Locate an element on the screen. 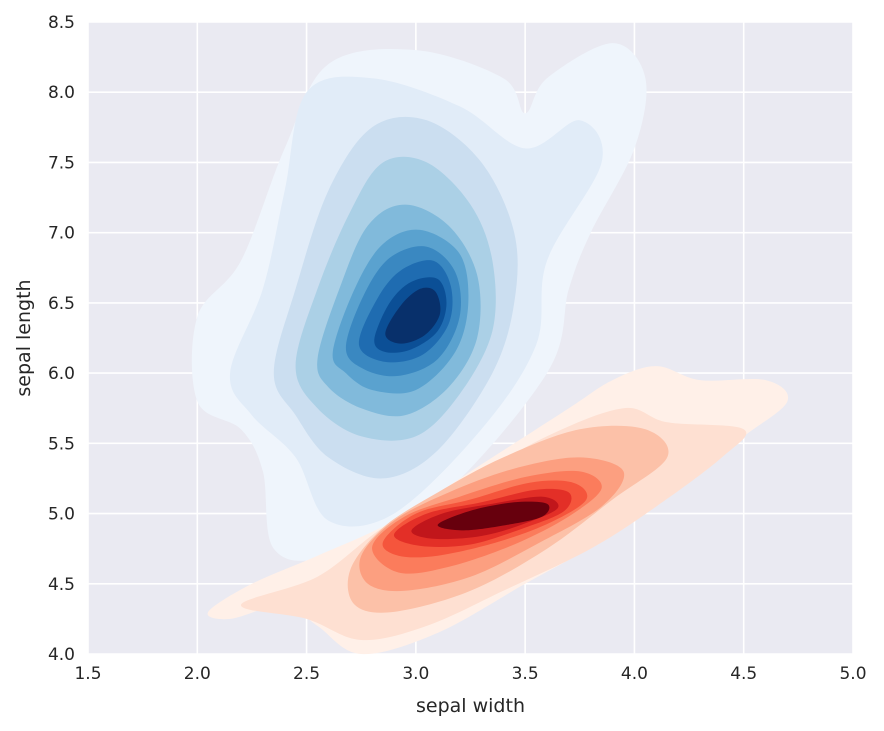 This screenshot has width=884, height=731. y-axis-ticks: 4.0 4.5 5.0 5.5 6.0 6.5 7.0 7.5 8.0 8.5 is located at coordinates (61, 339).